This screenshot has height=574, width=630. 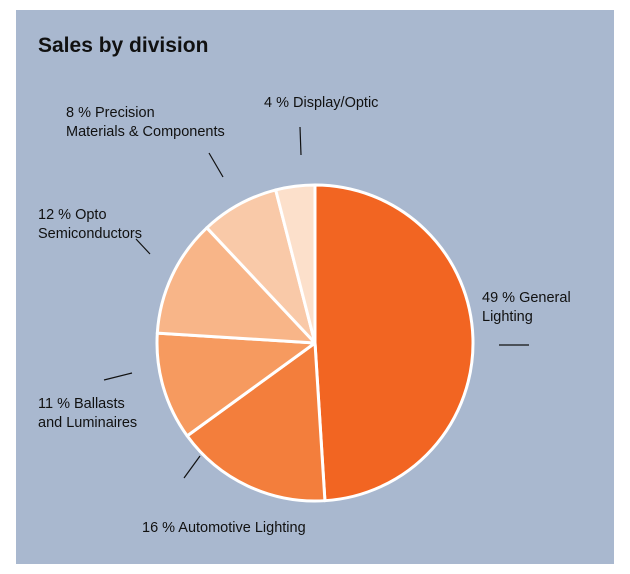 What do you see at coordinates (295, 264) in the screenshot?
I see `pie-slice-display-optic` at bounding box center [295, 264].